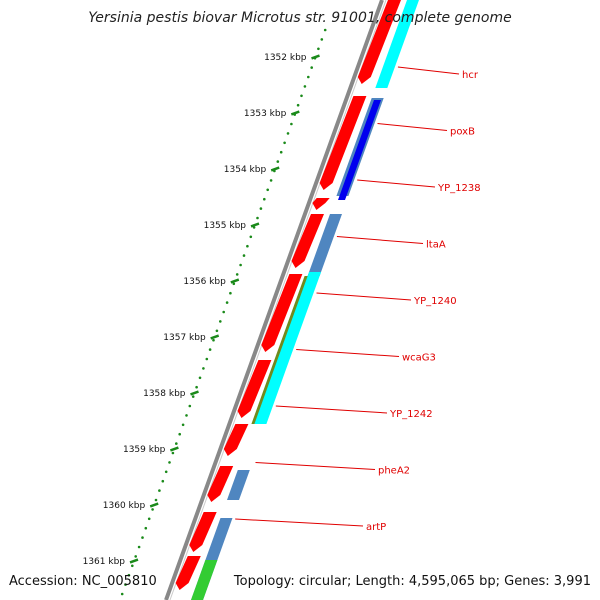  Describe the element at coordinates (144, 450) in the screenshot. I see `kbp-tick-label: 1359 kbp` at that location.